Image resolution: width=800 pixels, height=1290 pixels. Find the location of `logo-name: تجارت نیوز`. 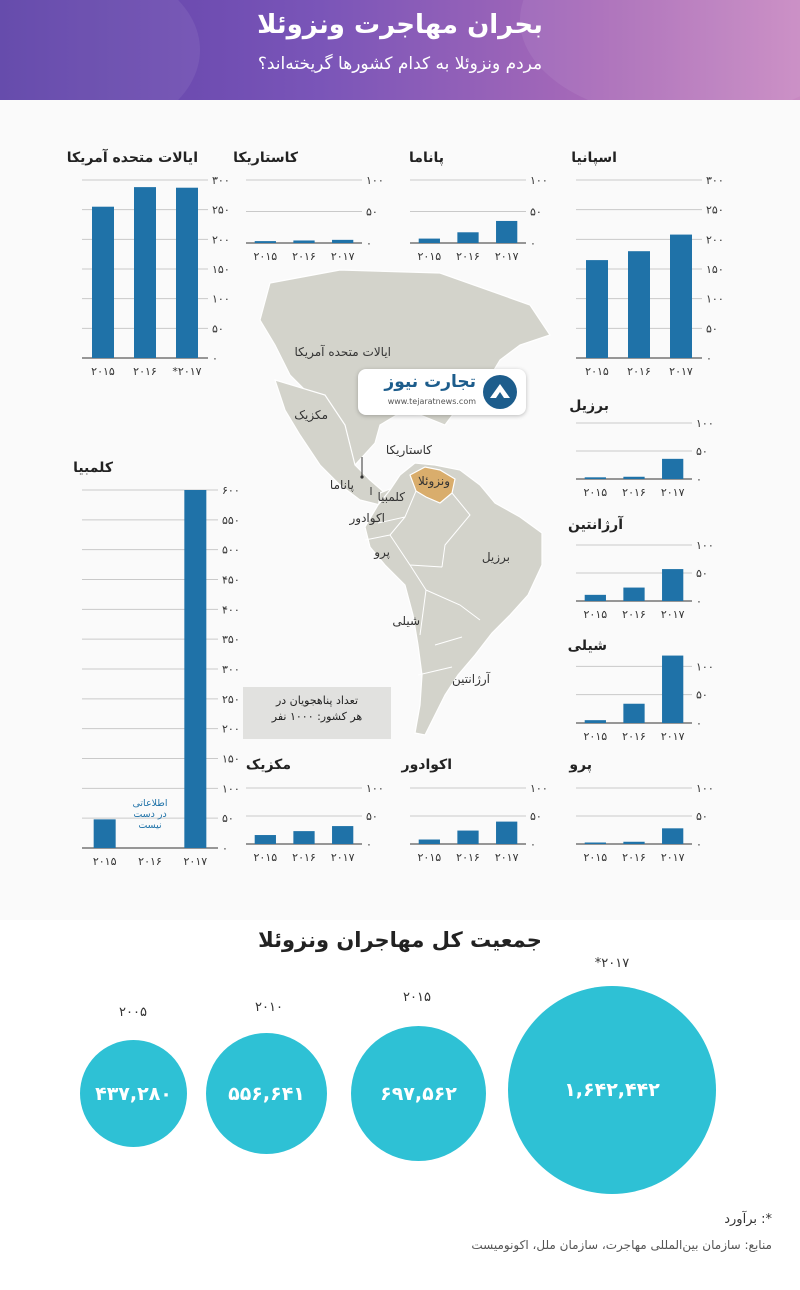

logo-name: تجارت نیوز is located at coordinates (430, 382).